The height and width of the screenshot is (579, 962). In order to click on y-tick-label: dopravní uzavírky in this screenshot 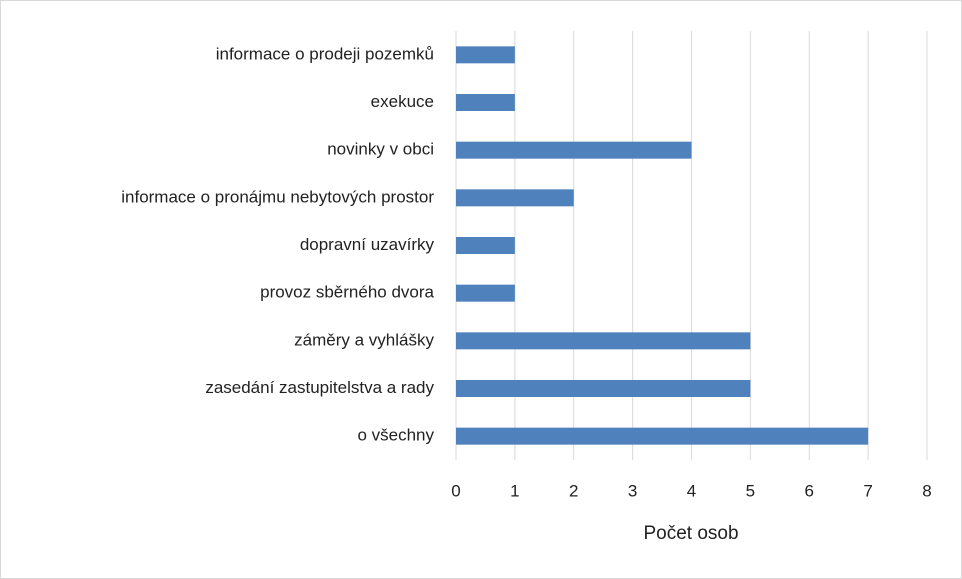, I will do `click(367, 244)`.